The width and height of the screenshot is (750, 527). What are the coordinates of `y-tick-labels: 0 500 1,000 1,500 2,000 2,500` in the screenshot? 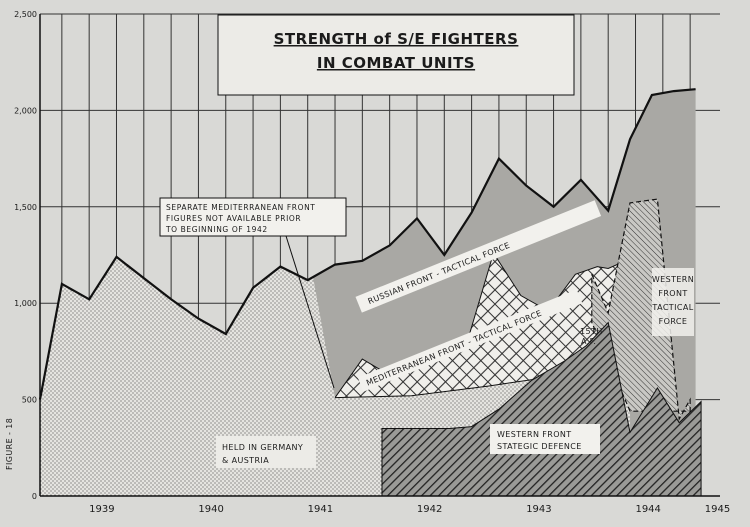 It's located at (25, 255).